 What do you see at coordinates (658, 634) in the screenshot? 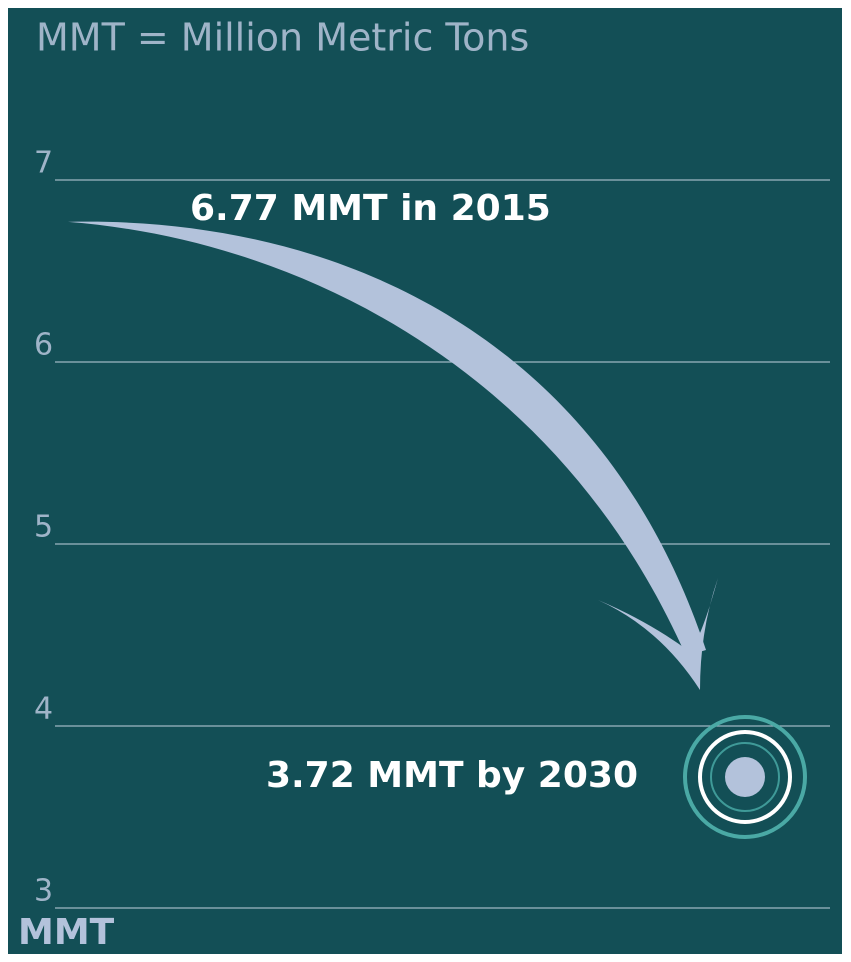
I see `arrowhead` at bounding box center [658, 634].